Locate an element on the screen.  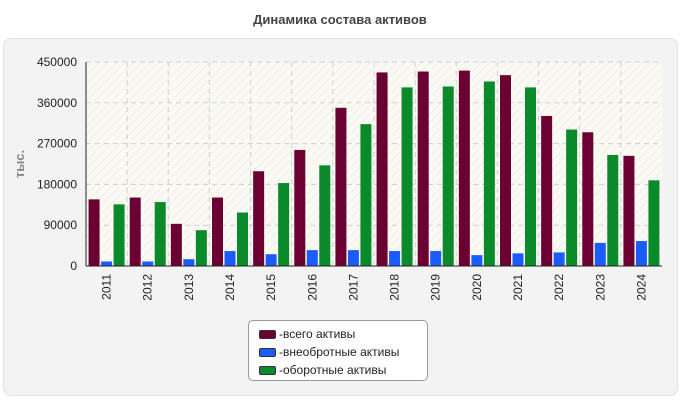
x-tick-label: 2011 is located at coordinates (107, 287).